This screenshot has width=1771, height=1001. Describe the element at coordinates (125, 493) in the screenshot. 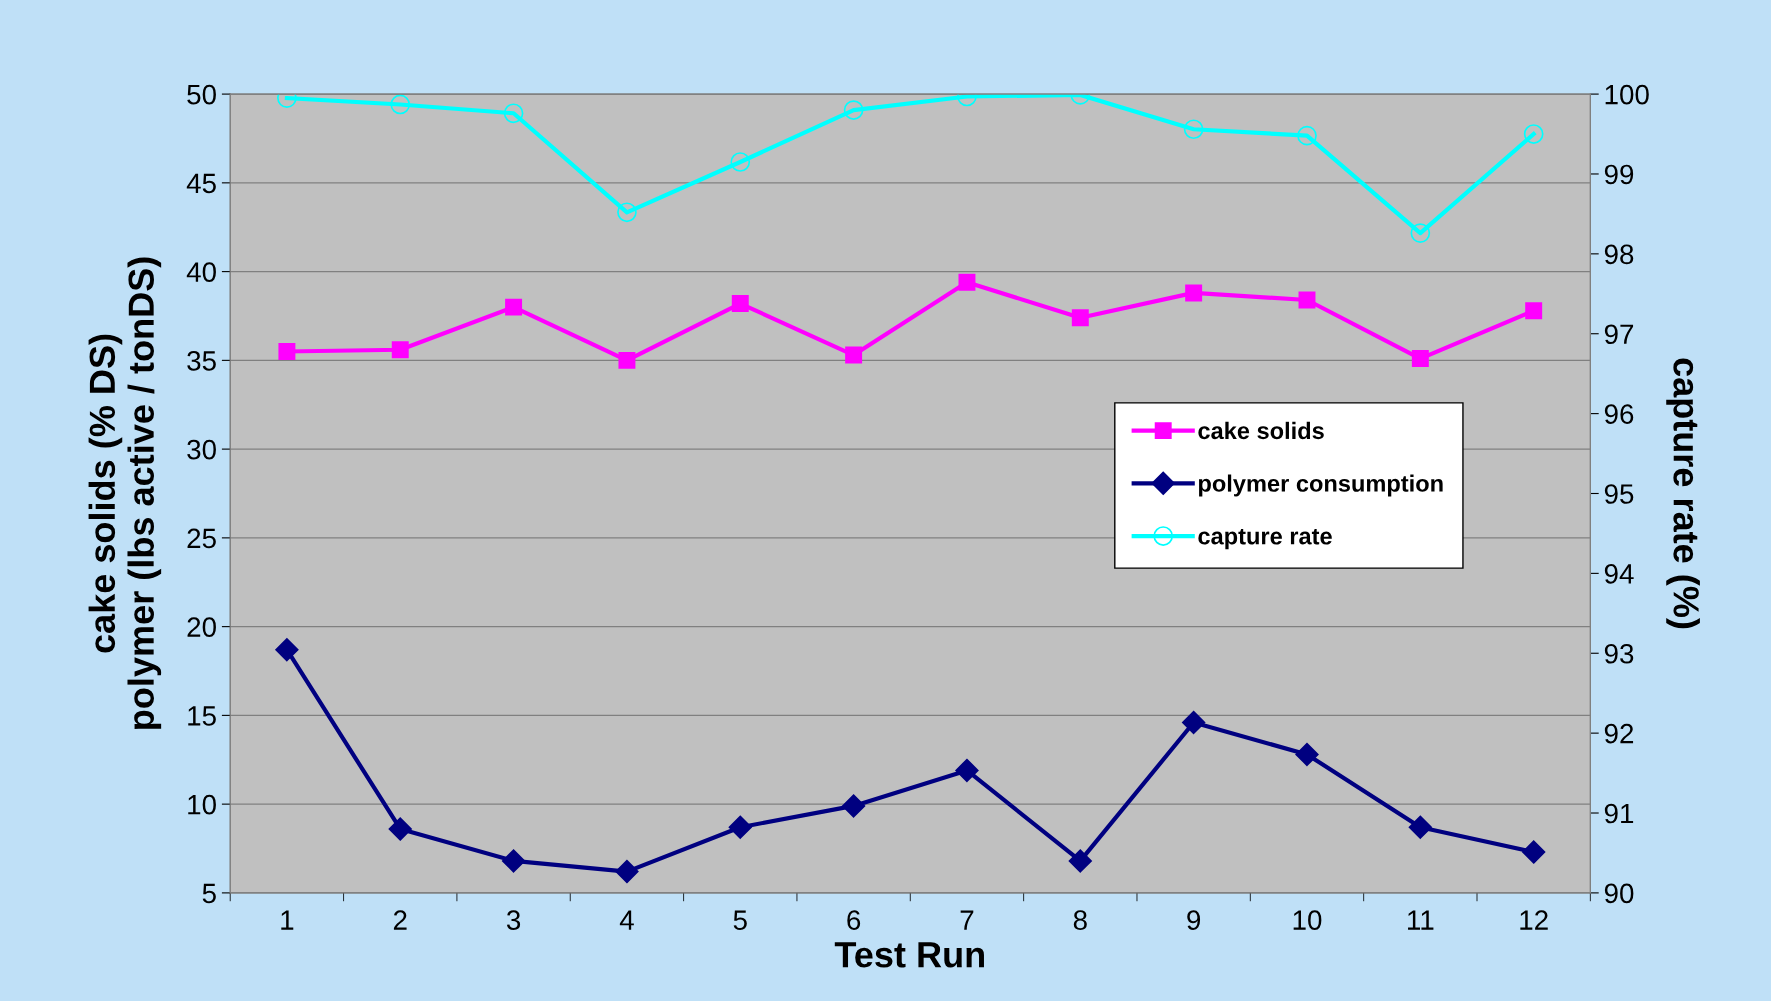

I see `y-axis-title: cake solids (% DS) polymer (lbs active / tonDS)` at that location.